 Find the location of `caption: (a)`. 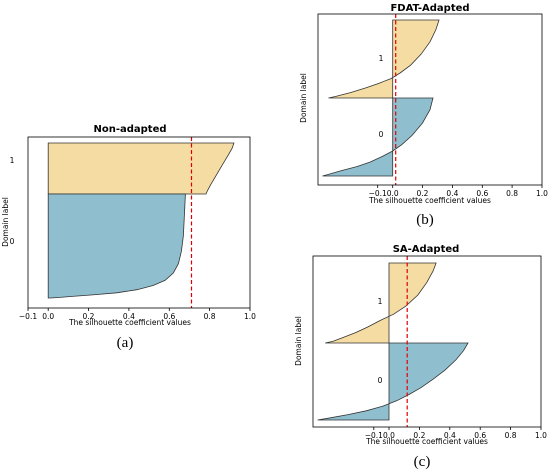

caption: (a) is located at coordinates (125, 343).